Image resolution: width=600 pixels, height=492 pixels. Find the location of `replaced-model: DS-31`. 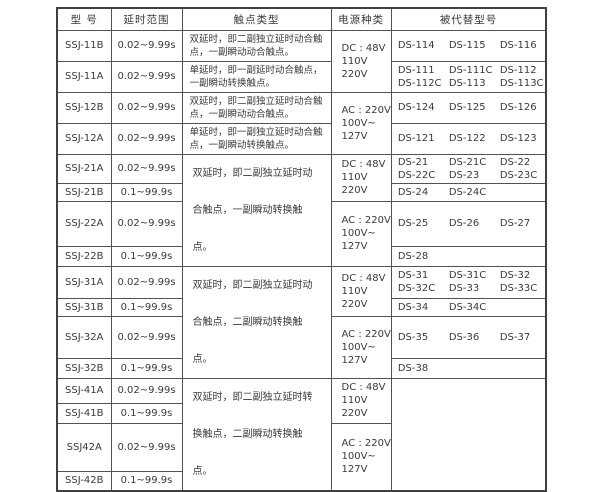

replaced-model: DS-31 is located at coordinates (413, 275).